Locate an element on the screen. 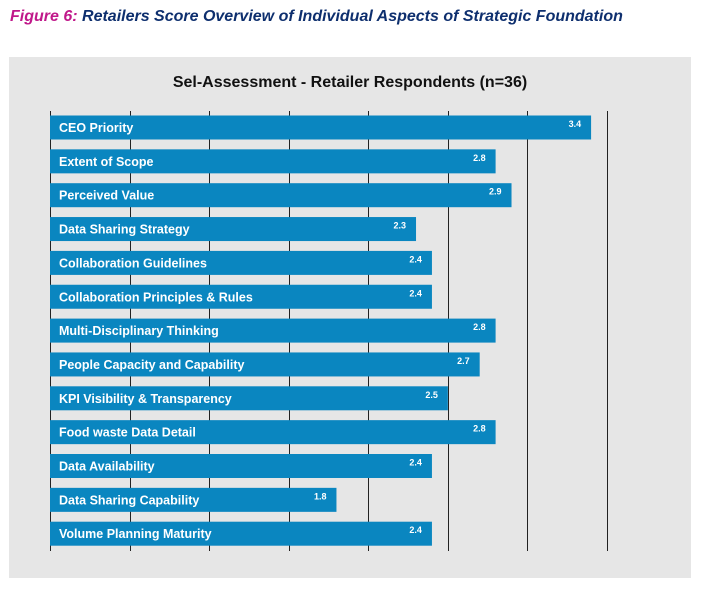  category-label: Data Sharing Strategy is located at coordinates (124, 230).